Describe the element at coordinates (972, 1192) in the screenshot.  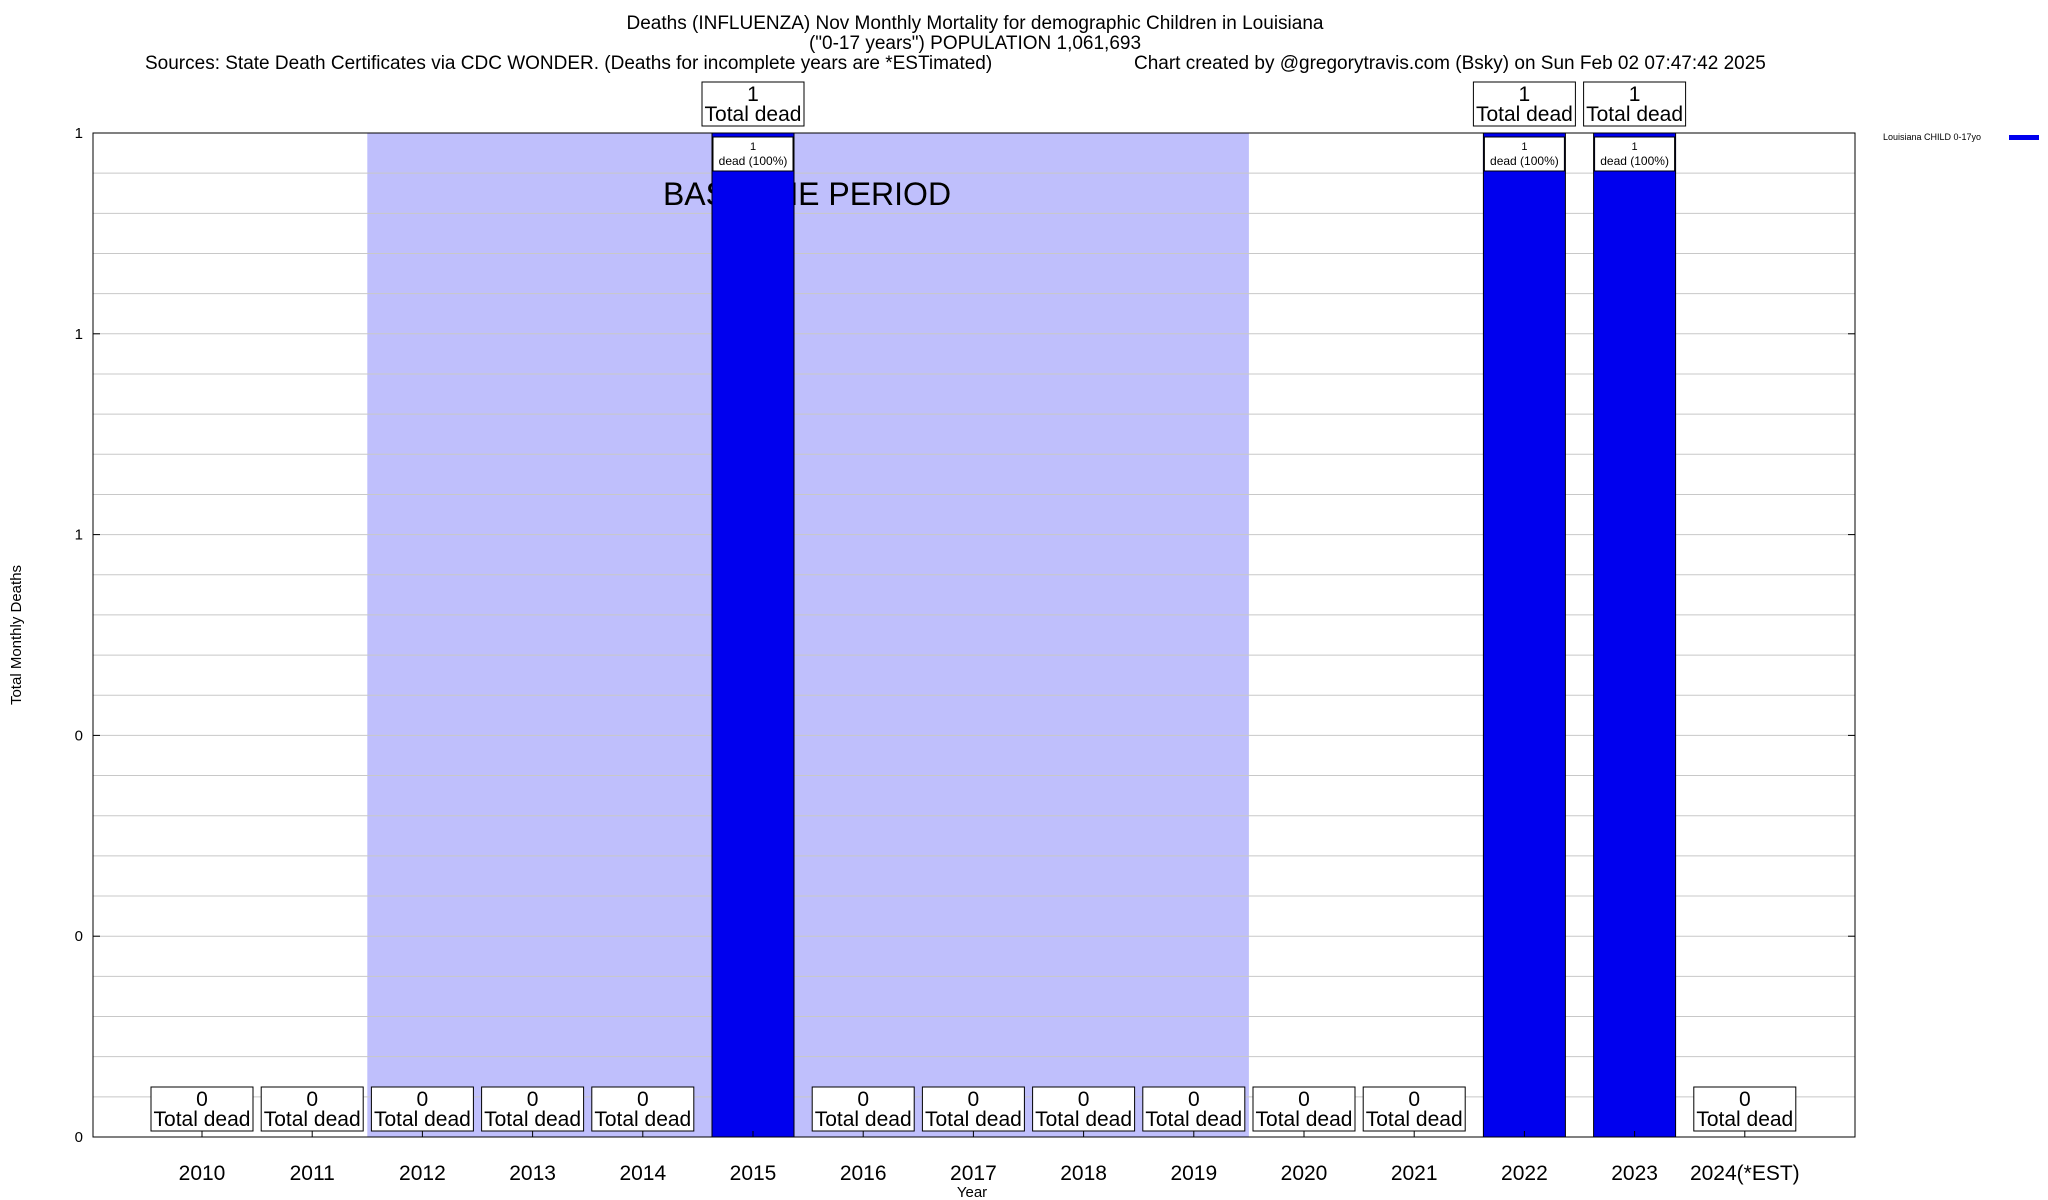
I see `x-axis-title: Year` at that location.